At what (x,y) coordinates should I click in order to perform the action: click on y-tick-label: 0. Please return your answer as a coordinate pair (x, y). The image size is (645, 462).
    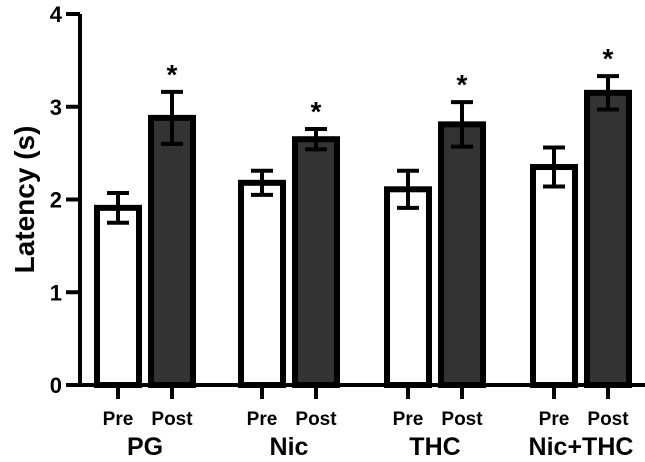
    Looking at the image, I should click on (56, 385).